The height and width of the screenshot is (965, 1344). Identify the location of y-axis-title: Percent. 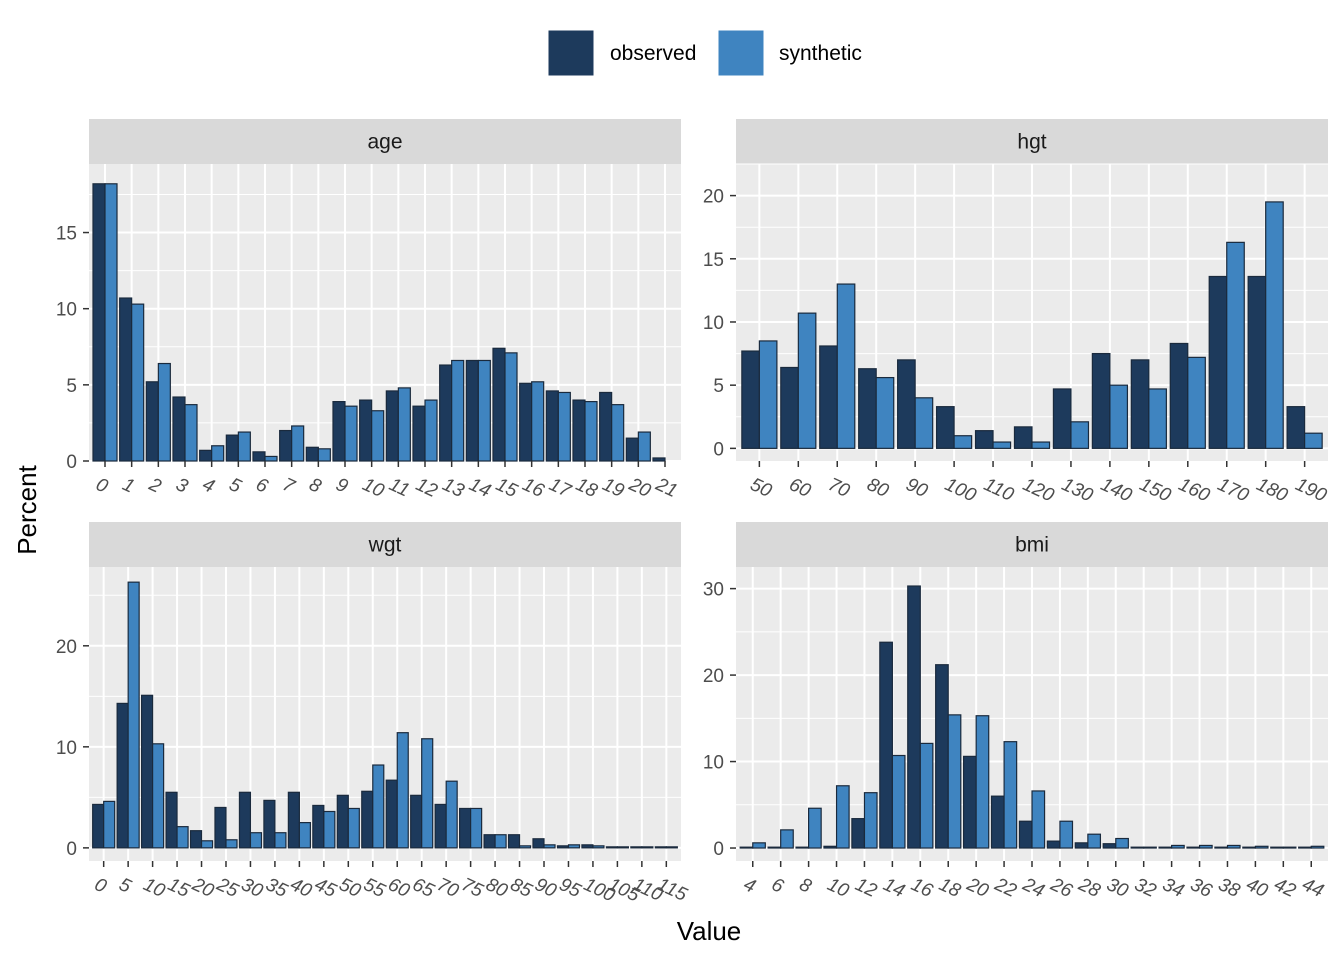
(27, 509).